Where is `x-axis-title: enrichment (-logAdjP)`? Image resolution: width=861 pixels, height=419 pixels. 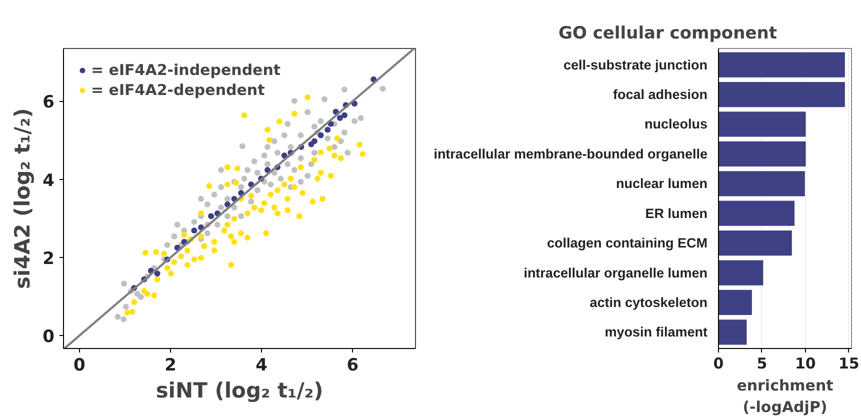
x-axis-title: enrichment (-logAdjP) is located at coordinates (785, 396).